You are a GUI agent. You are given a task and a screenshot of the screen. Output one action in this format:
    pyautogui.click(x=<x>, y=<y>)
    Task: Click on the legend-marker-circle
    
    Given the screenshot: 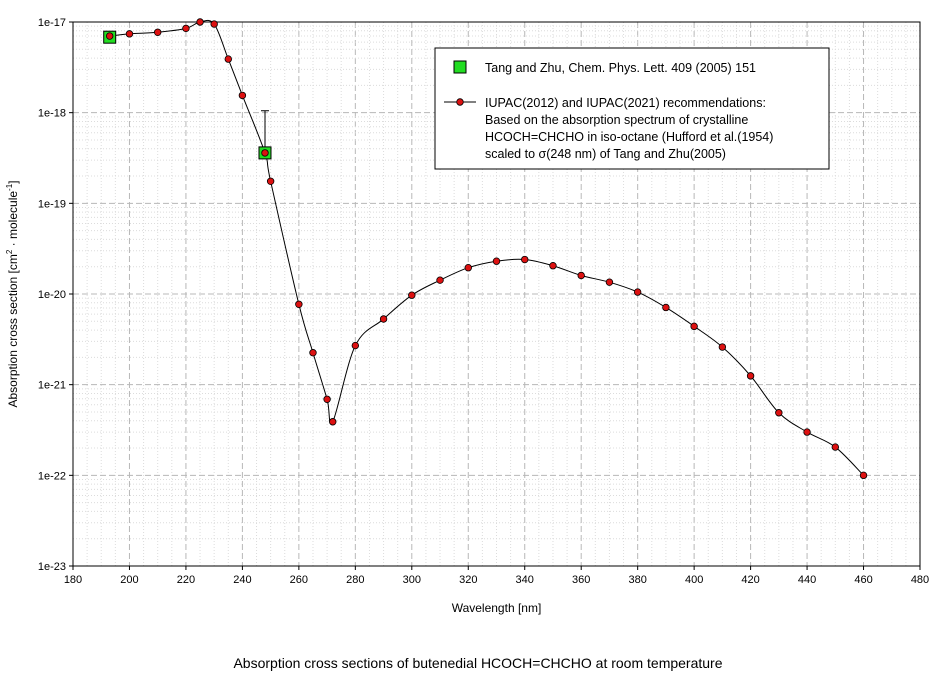 What is the action you would take?
    pyautogui.click(x=460, y=102)
    